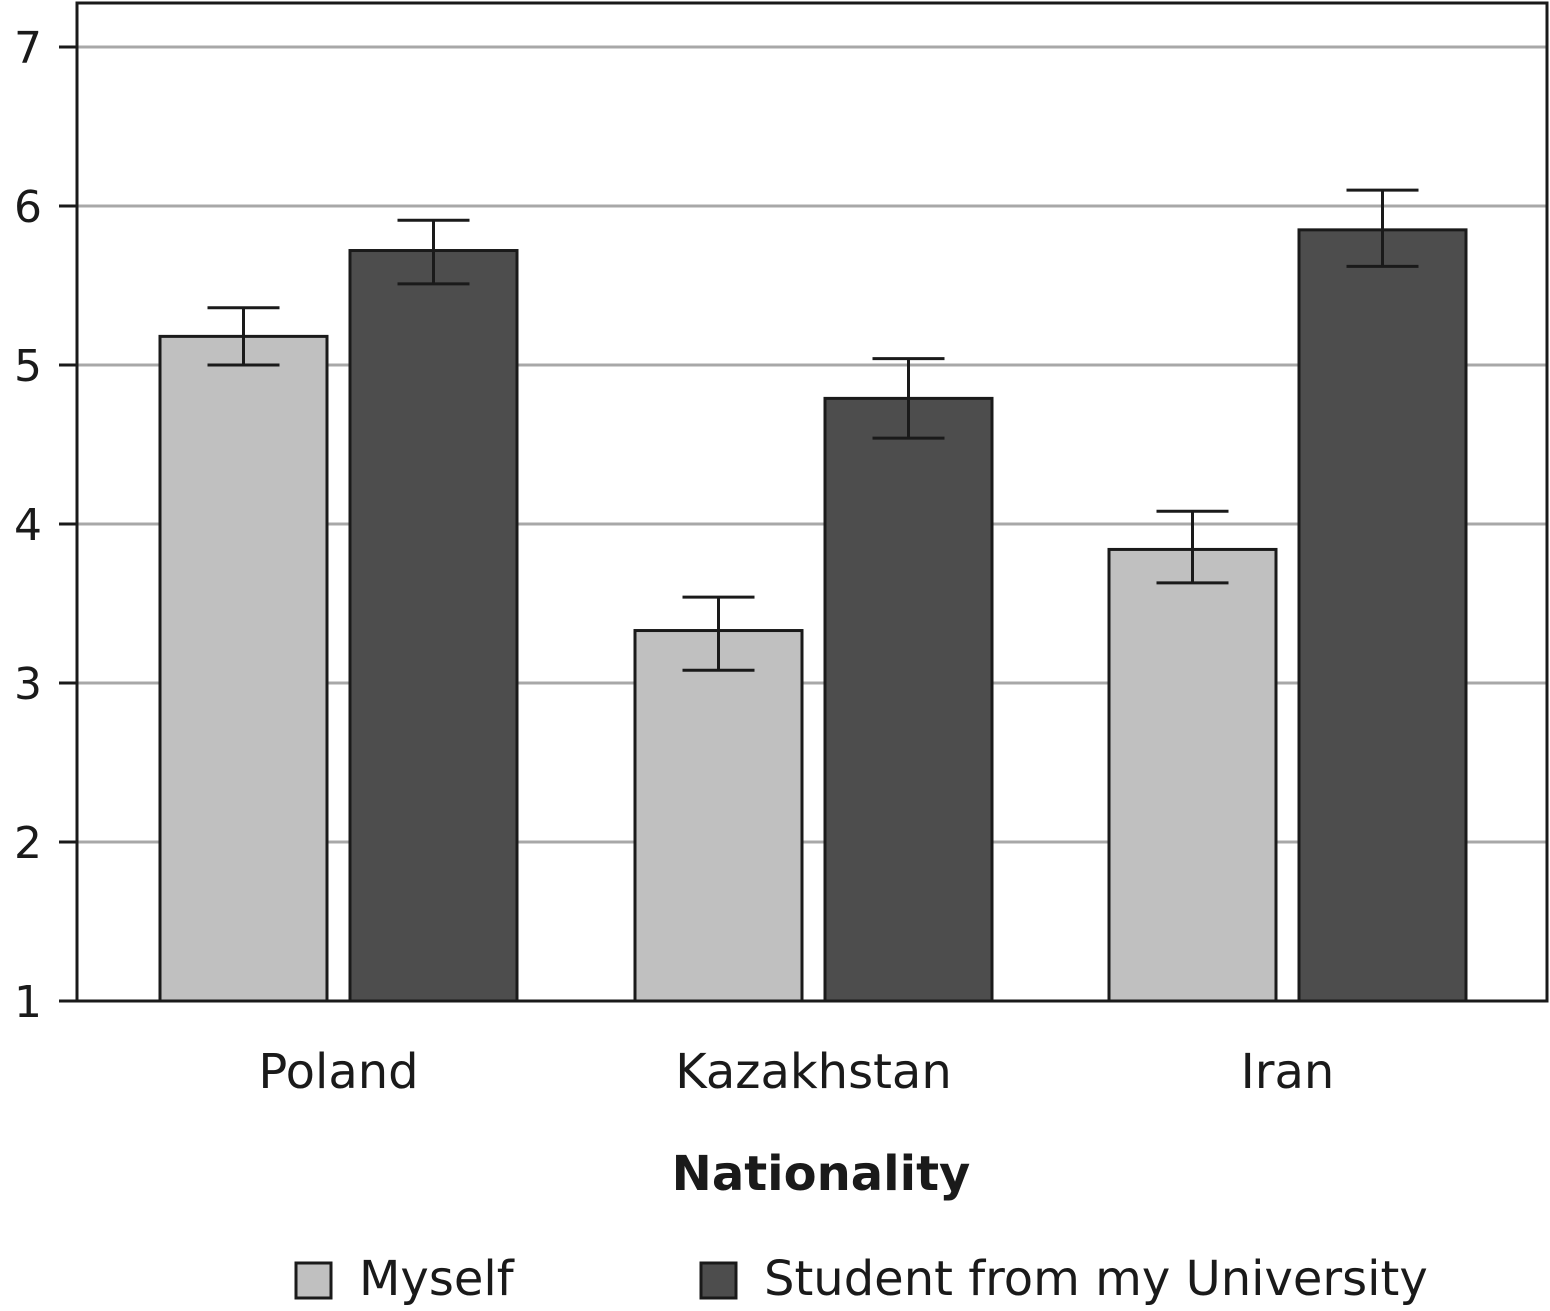  What do you see at coordinates (243, 668) in the screenshot?
I see `bar-myself-poland` at bounding box center [243, 668].